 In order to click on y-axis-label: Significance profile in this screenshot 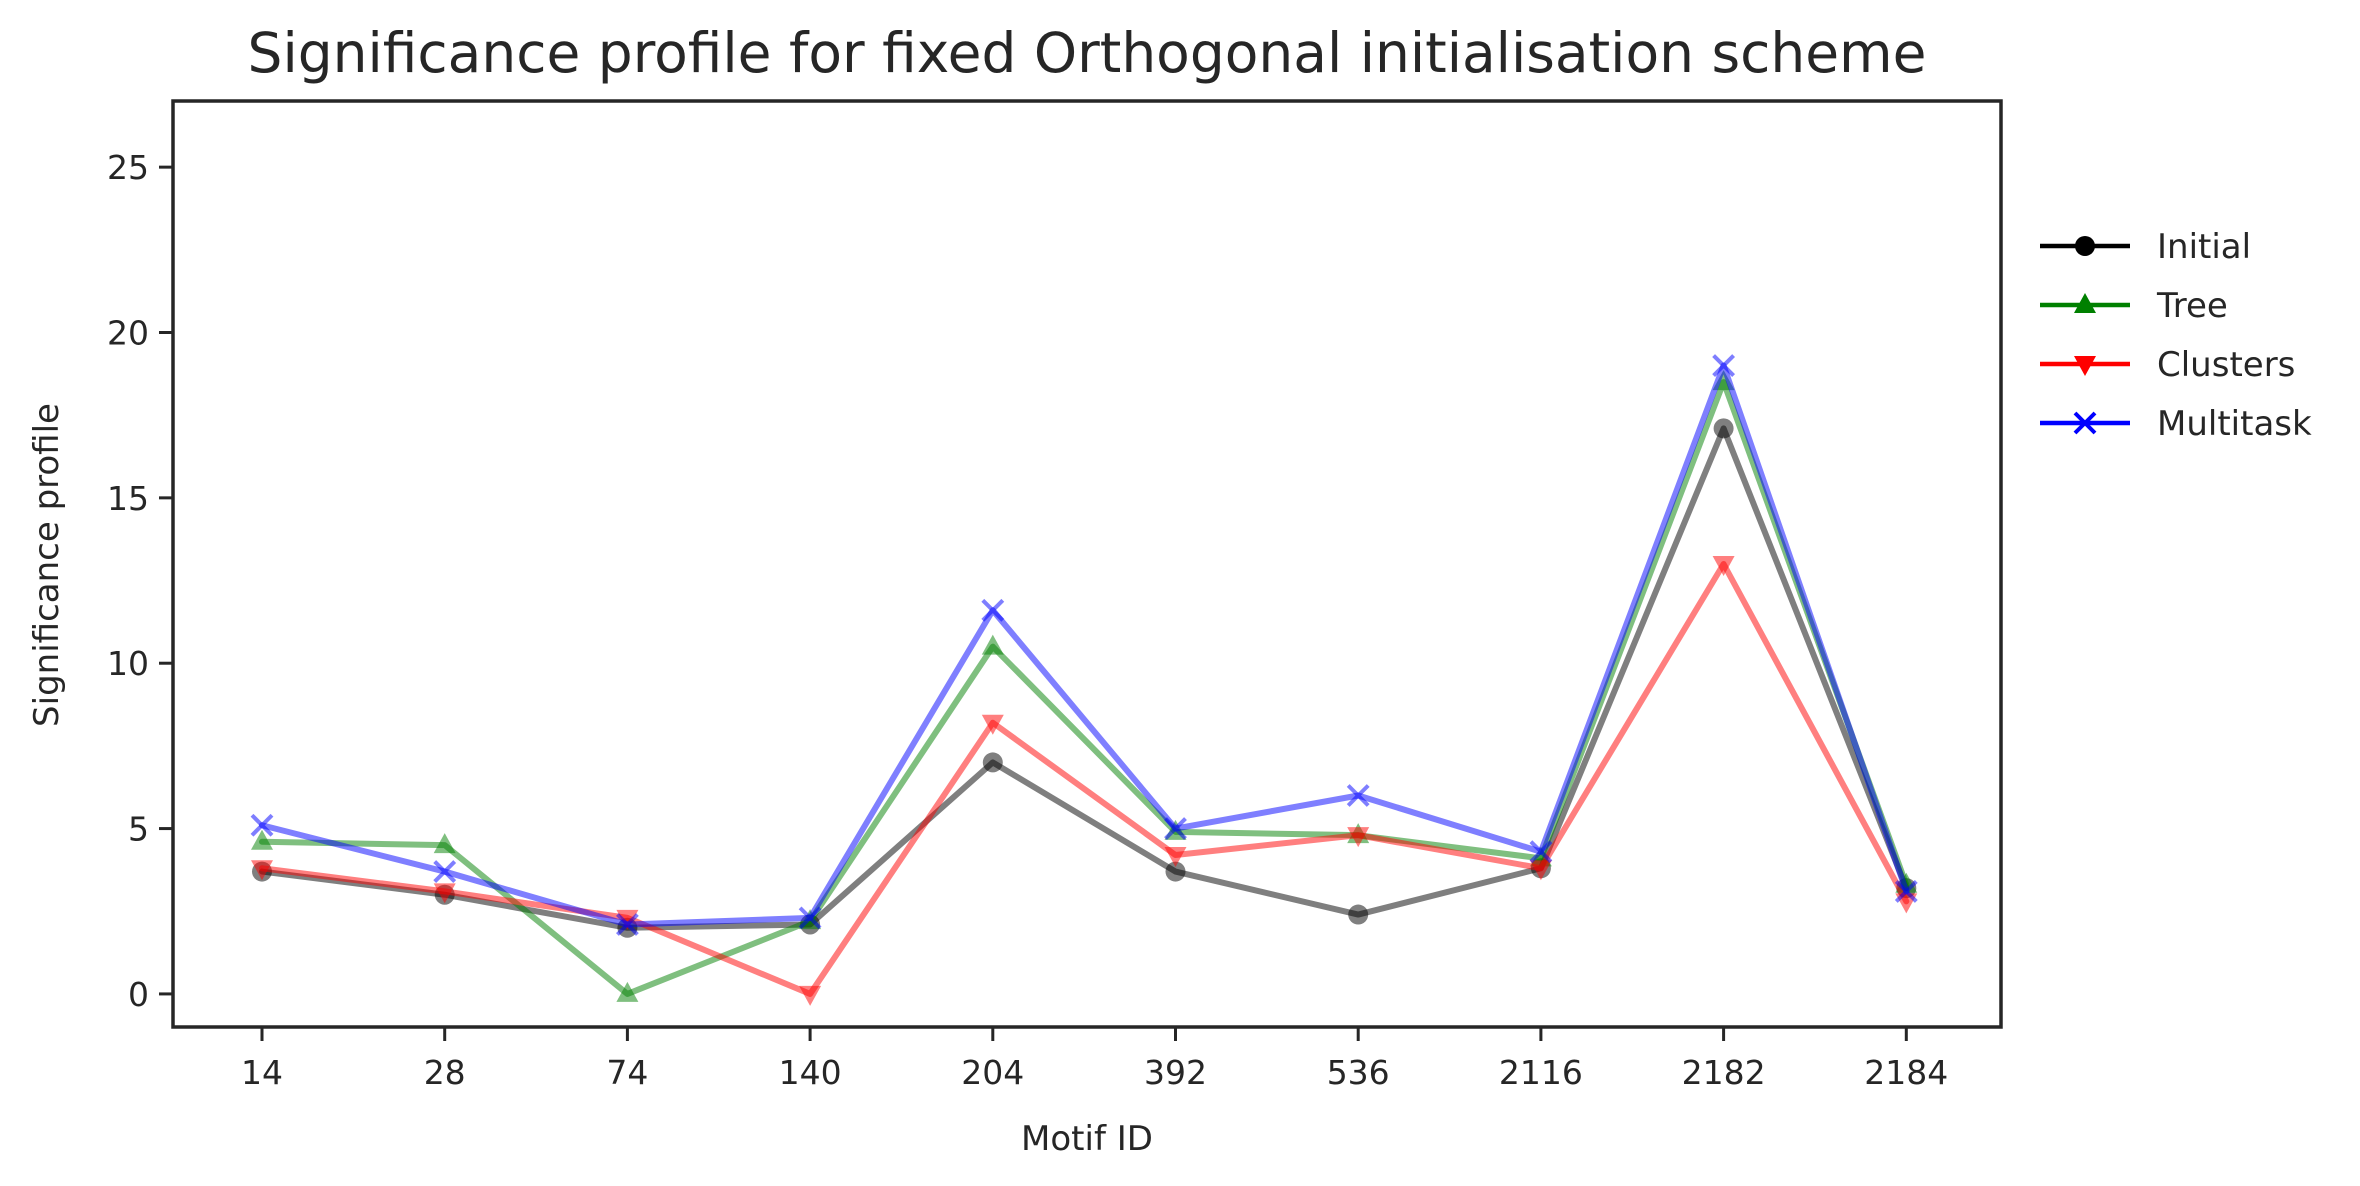, I will do `click(47, 565)`.